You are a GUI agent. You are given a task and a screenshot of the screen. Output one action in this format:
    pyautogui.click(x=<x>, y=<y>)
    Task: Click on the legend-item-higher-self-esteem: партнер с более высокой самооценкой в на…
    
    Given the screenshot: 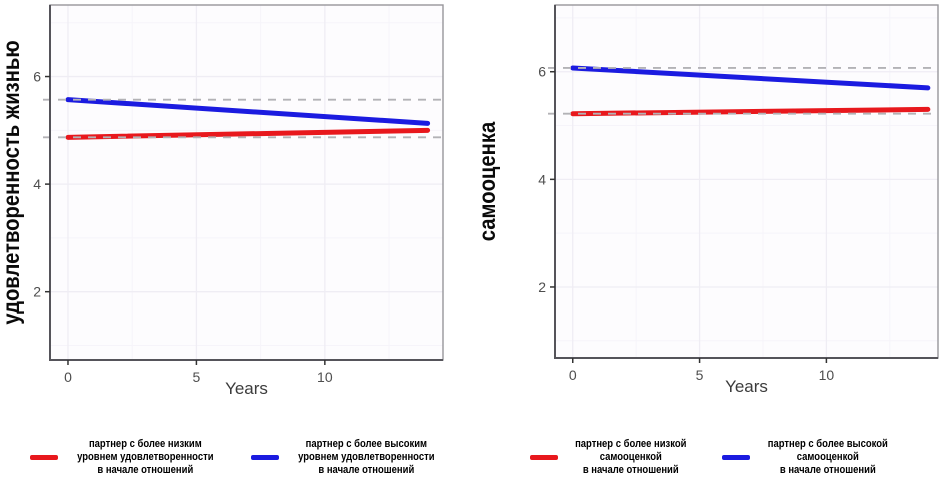 What is the action you would take?
    pyautogui.click(x=809, y=457)
    